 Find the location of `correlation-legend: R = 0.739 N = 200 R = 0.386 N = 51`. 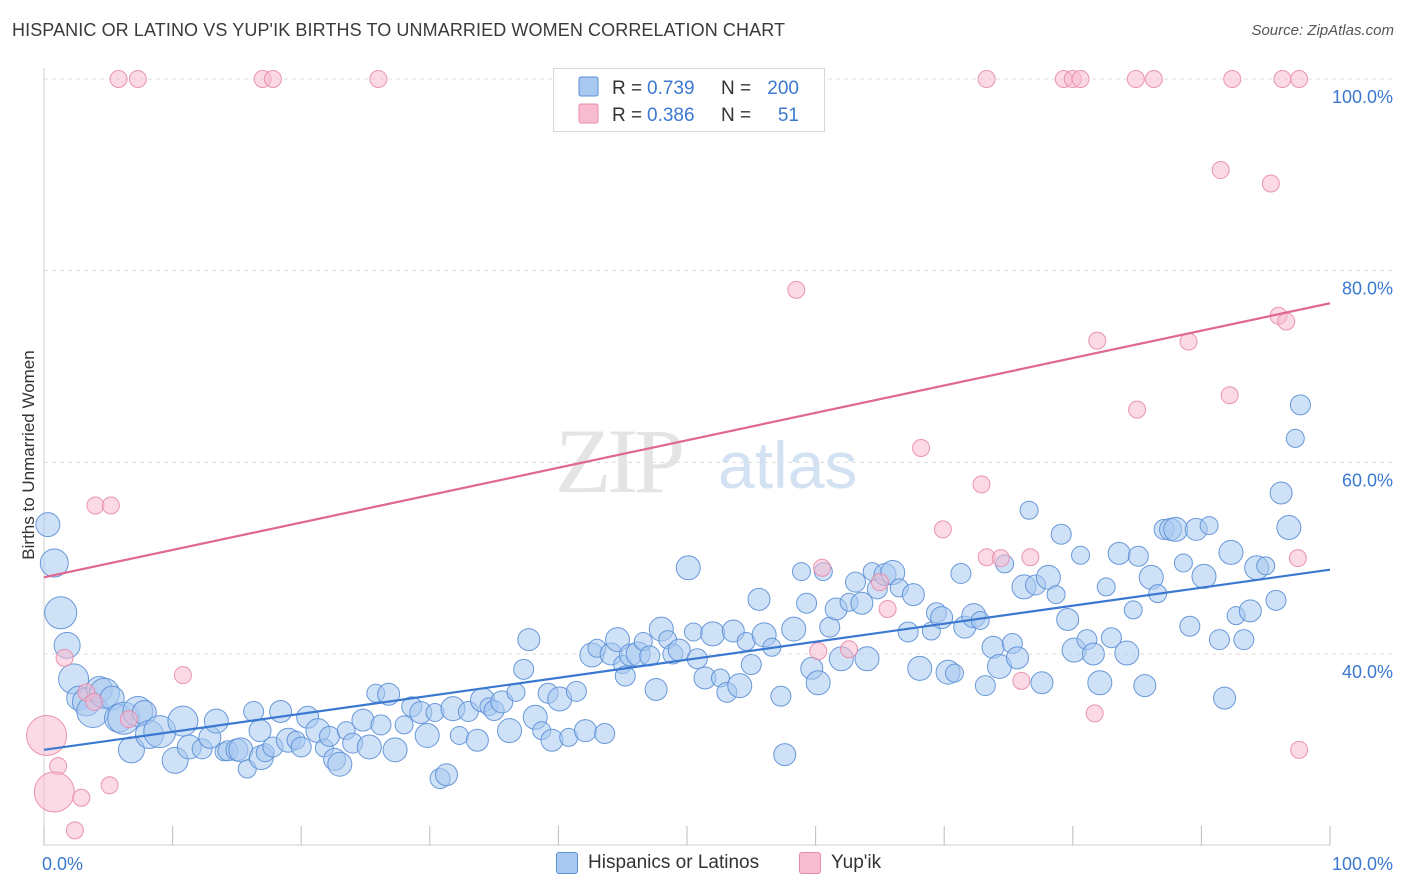

correlation-legend: R = 0.739 N = 200 R = 0.386 N = 51 is located at coordinates (689, 100).